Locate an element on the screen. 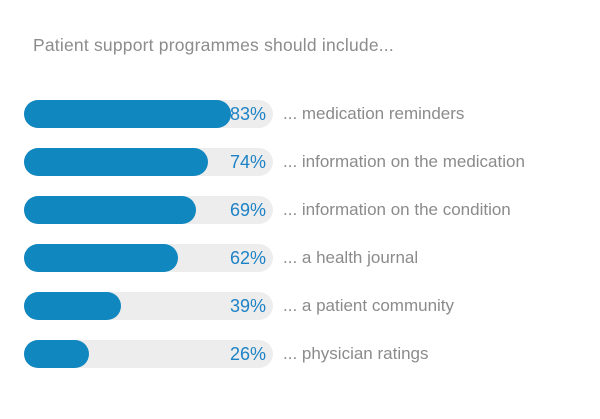 Image resolution: width=600 pixels, height=419 pixels. bar-category-label: ... a patient community is located at coordinates (369, 305).